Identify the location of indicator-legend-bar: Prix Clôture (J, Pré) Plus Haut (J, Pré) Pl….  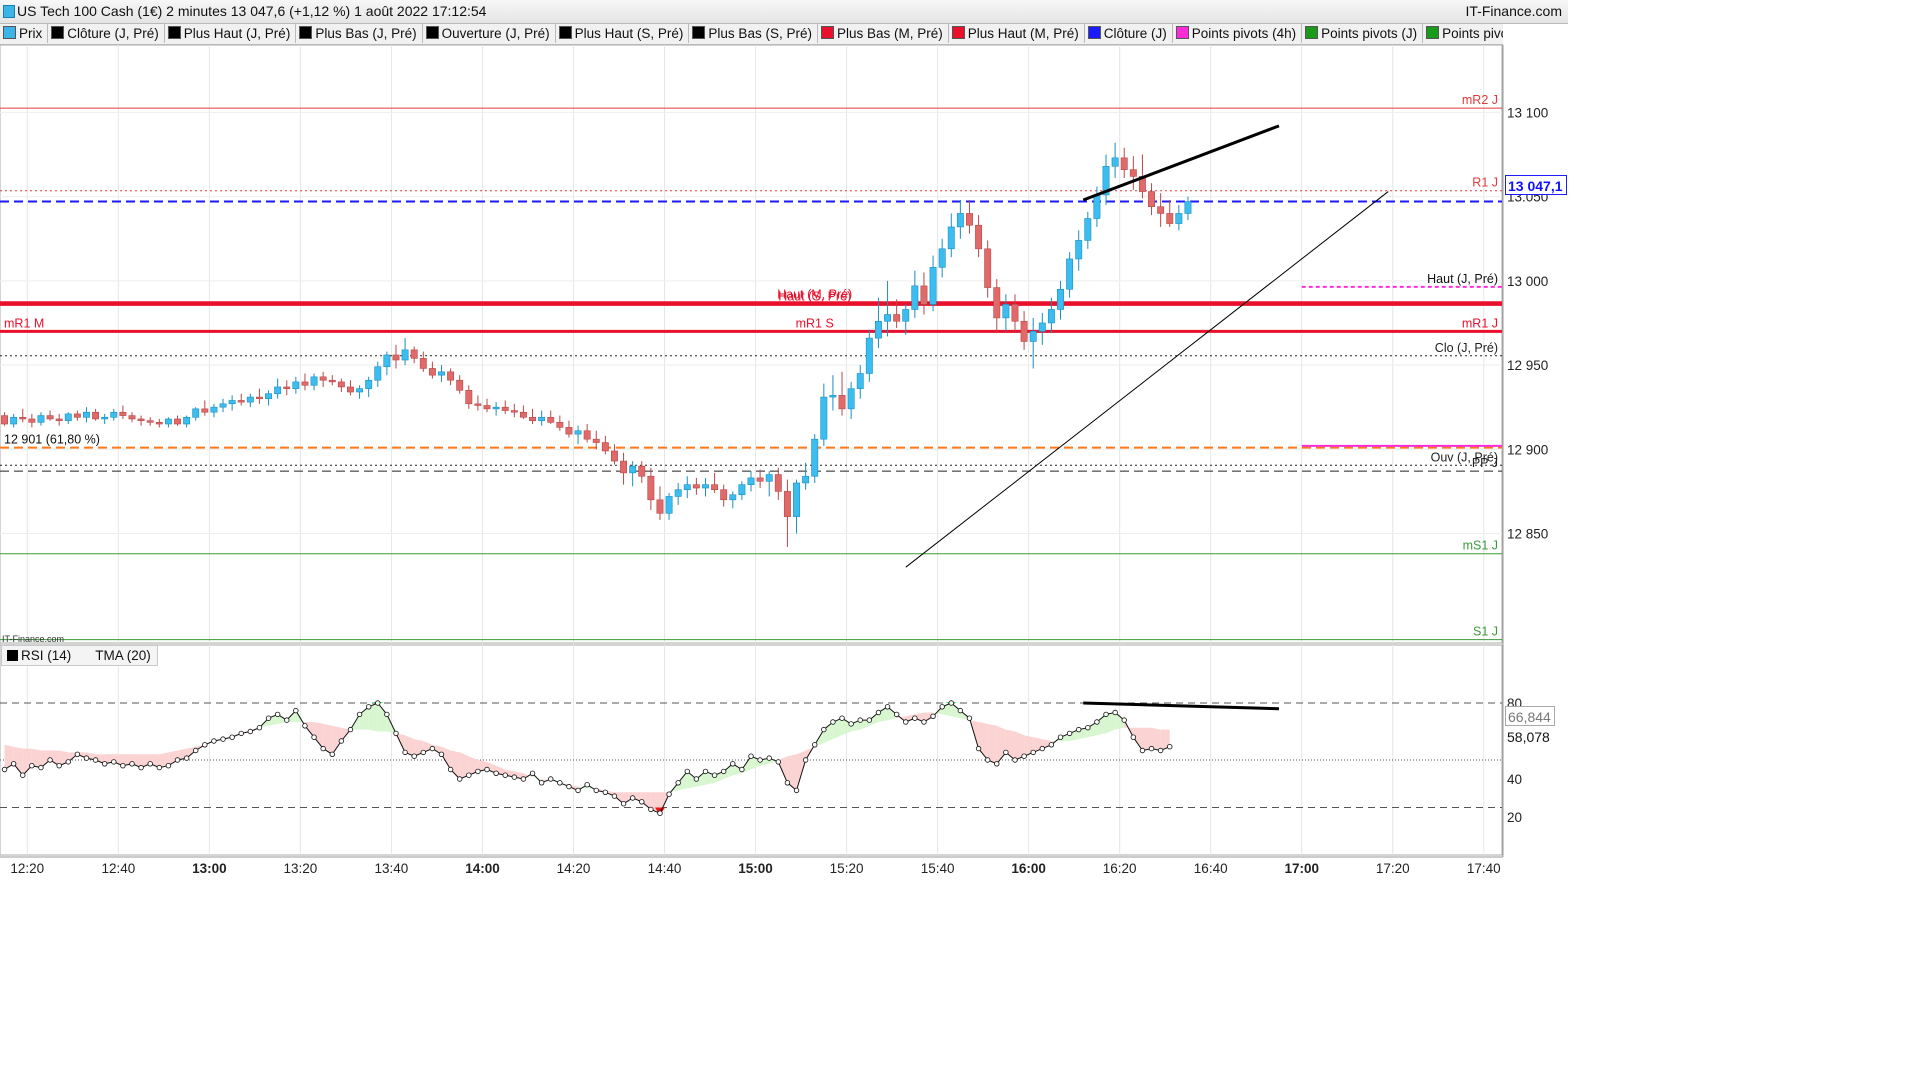
(751, 34).